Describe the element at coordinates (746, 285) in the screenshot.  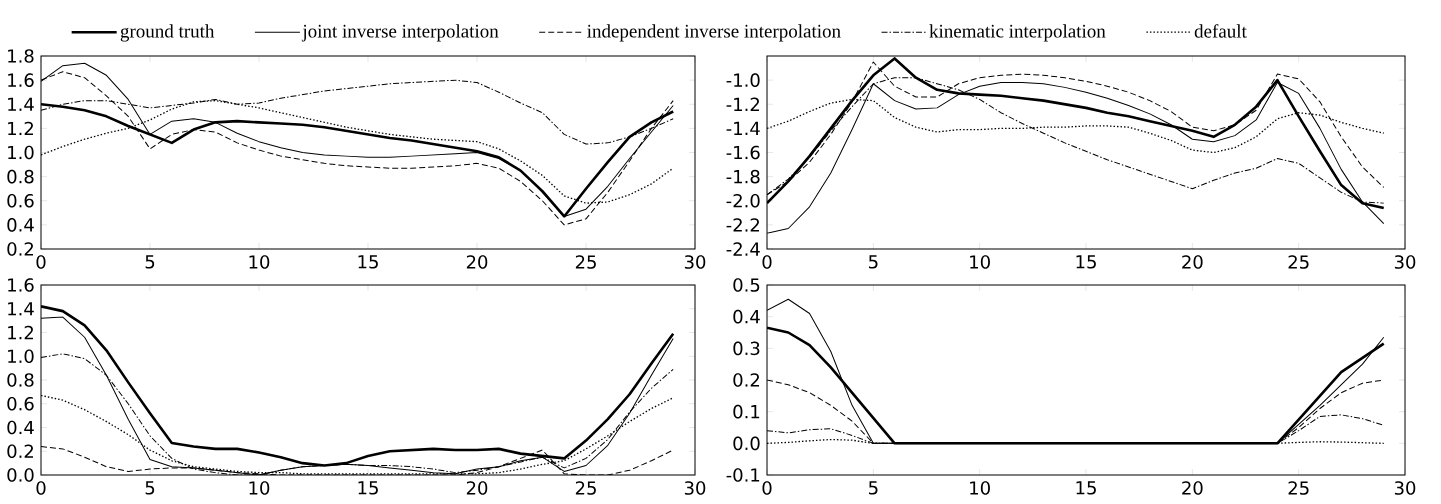
I see `y-tick-label: 0.5` at that location.